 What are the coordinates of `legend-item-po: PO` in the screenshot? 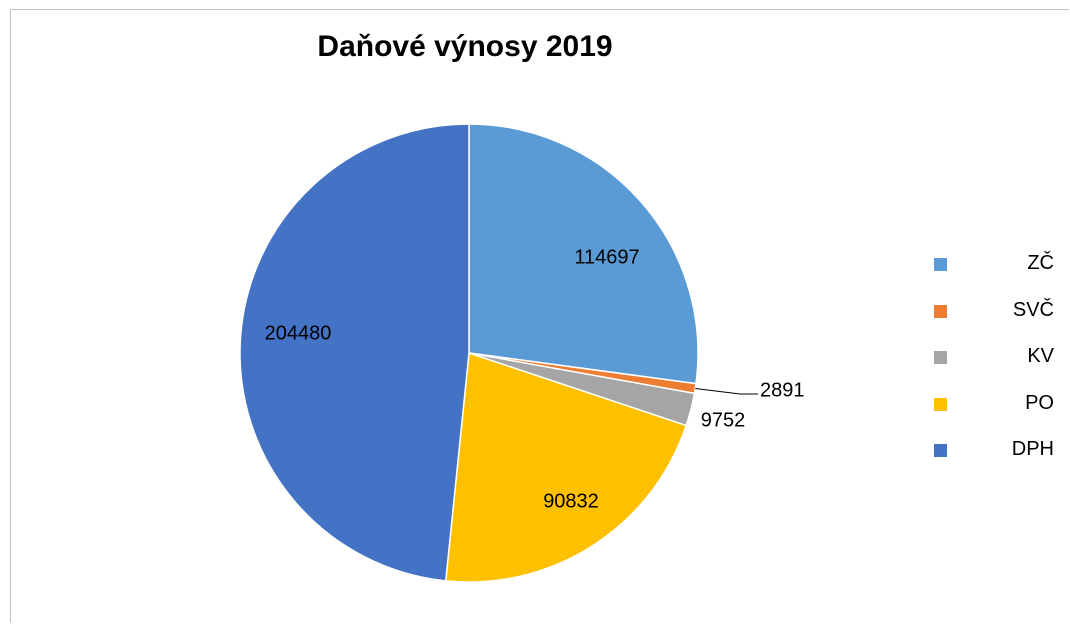 It's located at (999, 415).